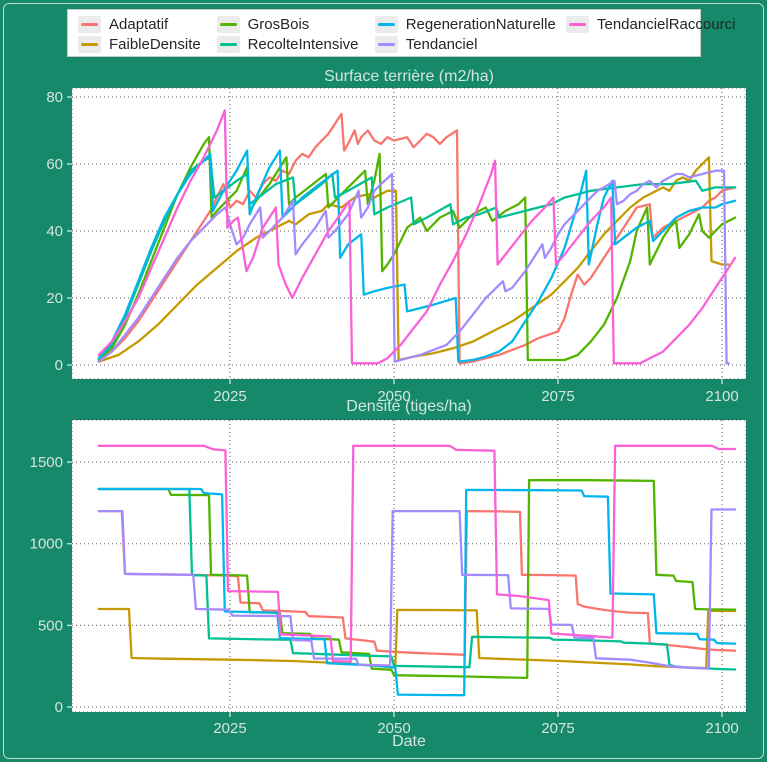  I want to click on density-xtick-label-2100: 2100, so click(721, 728).